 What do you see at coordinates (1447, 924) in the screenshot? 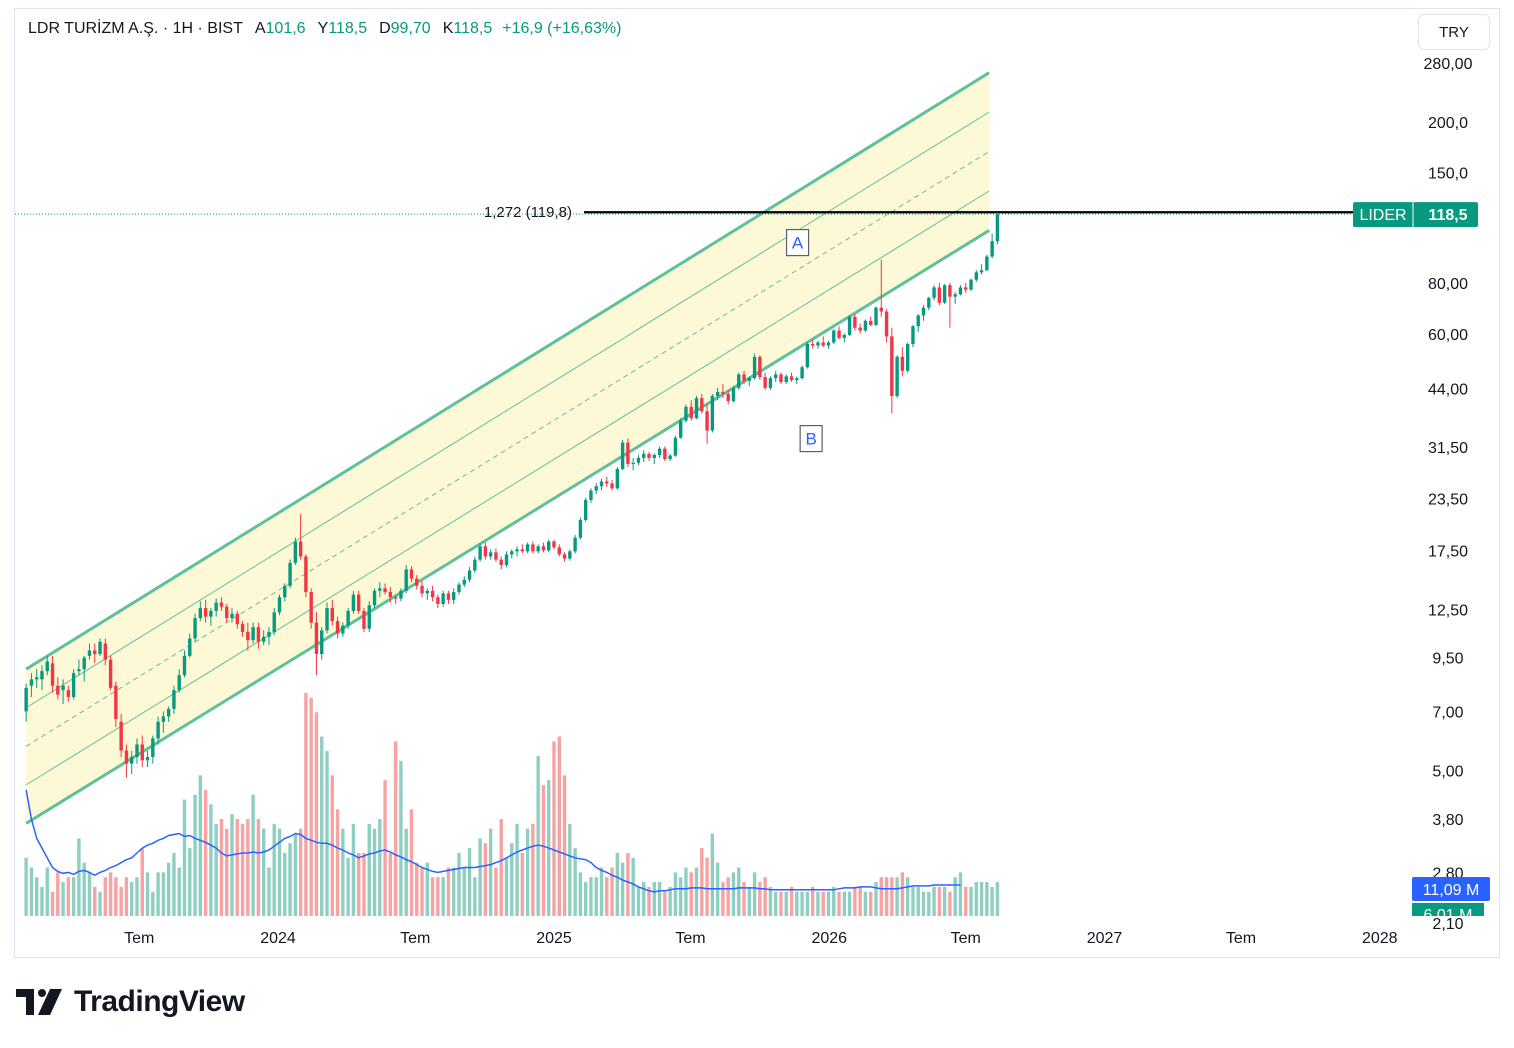
I see `y-axis-tick: 2,10` at bounding box center [1447, 924].